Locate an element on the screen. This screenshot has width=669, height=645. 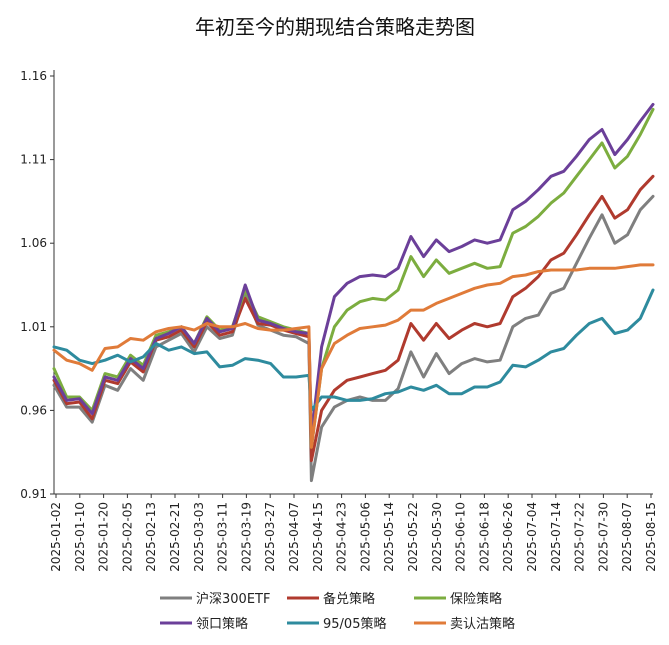
x-tick-label: 2025-06-10 is located at coordinates (461, 537).